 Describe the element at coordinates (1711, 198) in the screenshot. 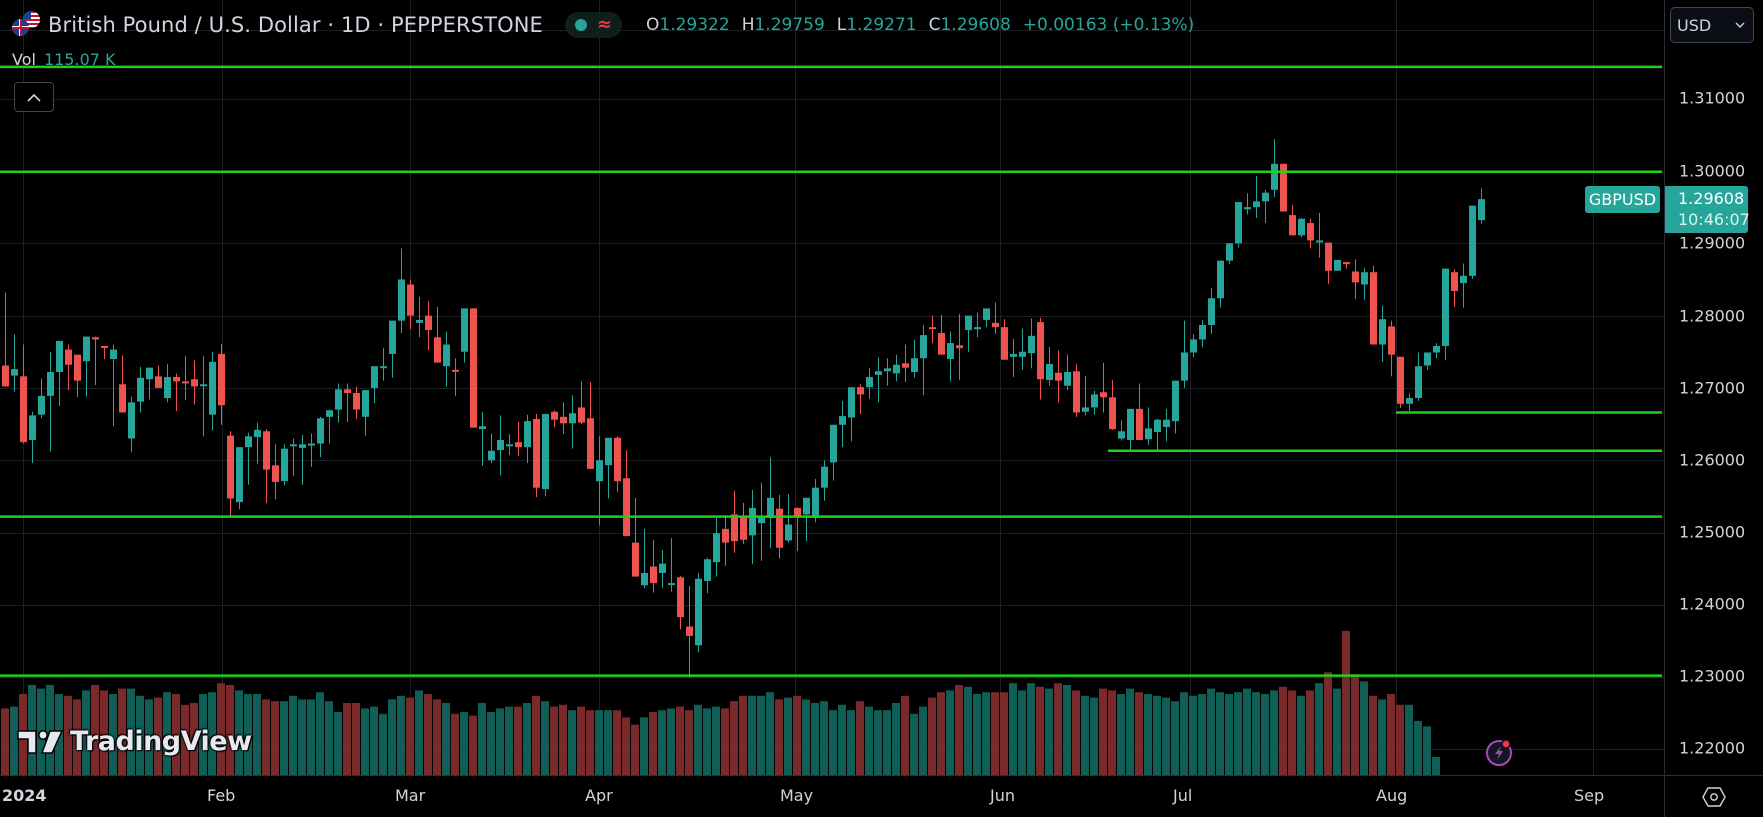

I see `last-price-value: 1.29608` at that location.